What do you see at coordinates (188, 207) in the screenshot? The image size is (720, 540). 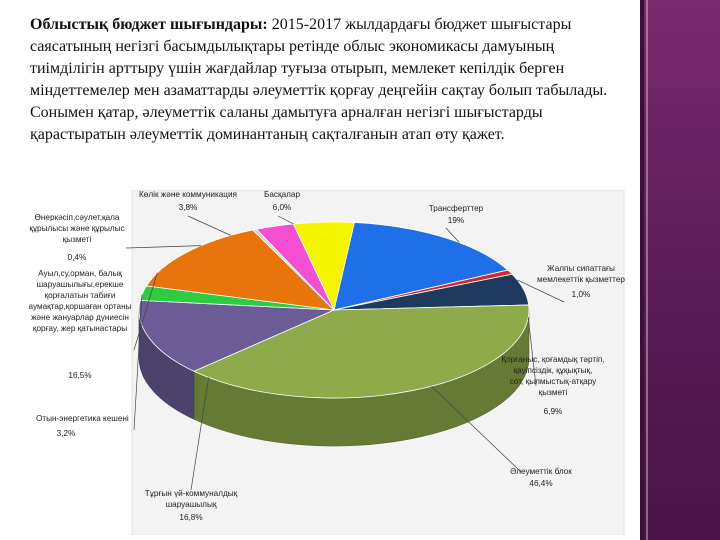 I see `slice-value-8: 3,8%` at bounding box center [188, 207].